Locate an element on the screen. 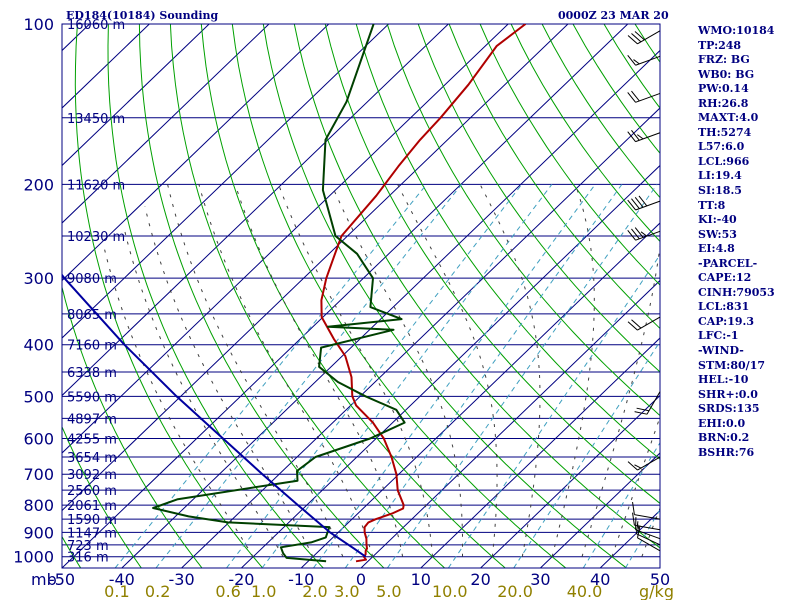 Image resolution: width=800 pixels, height=600 pixels. temperature-label: 0 is located at coordinates (361, 579).